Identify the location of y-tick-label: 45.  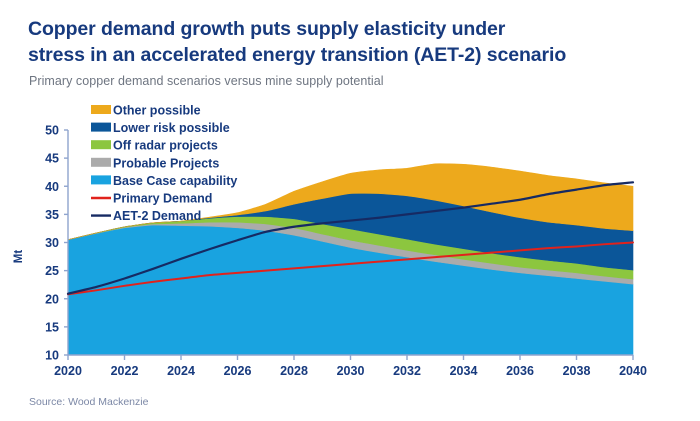
(52, 159).